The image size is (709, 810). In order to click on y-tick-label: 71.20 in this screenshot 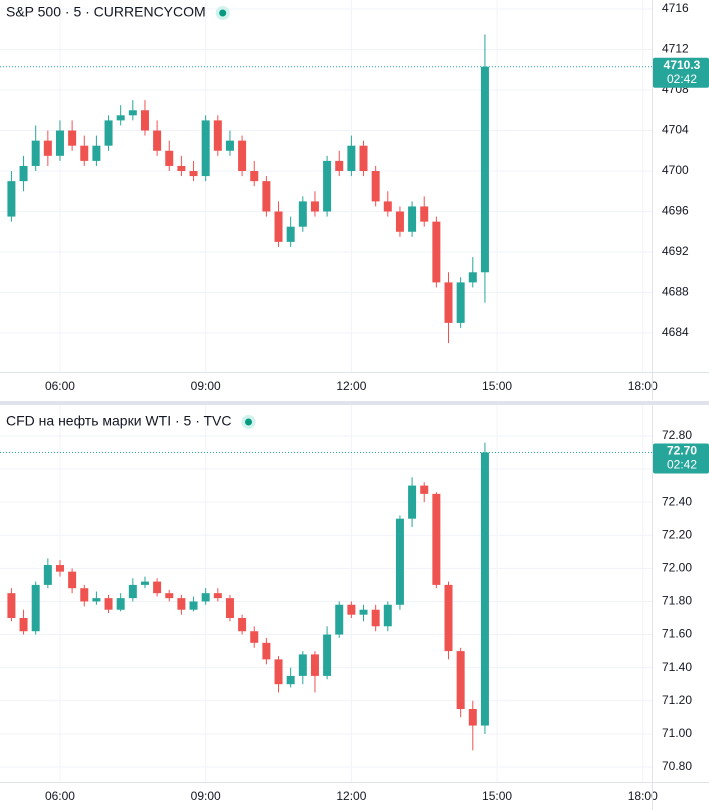, I will do `click(677, 700)`.